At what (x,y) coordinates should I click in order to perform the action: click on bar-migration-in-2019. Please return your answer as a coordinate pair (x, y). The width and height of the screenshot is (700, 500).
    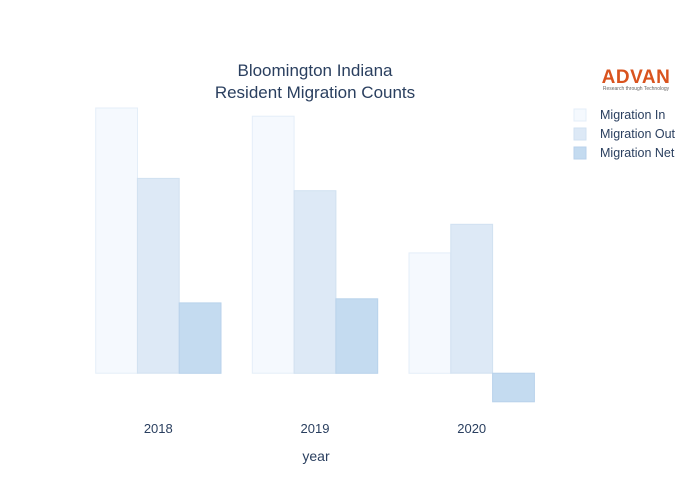
    Looking at the image, I should click on (273, 244).